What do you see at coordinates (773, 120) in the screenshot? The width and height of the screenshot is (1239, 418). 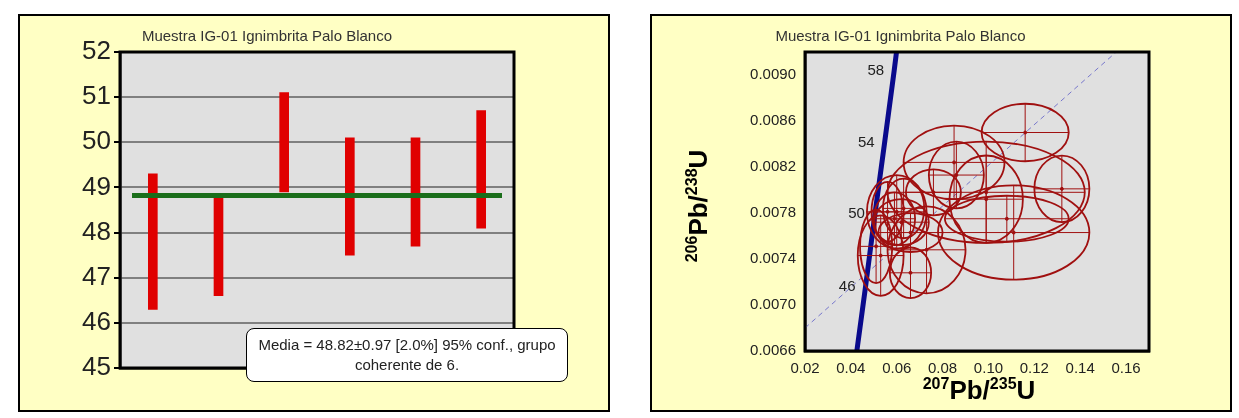 I see `y-tick-label: 0.0086` at bounding box center [773, 120].